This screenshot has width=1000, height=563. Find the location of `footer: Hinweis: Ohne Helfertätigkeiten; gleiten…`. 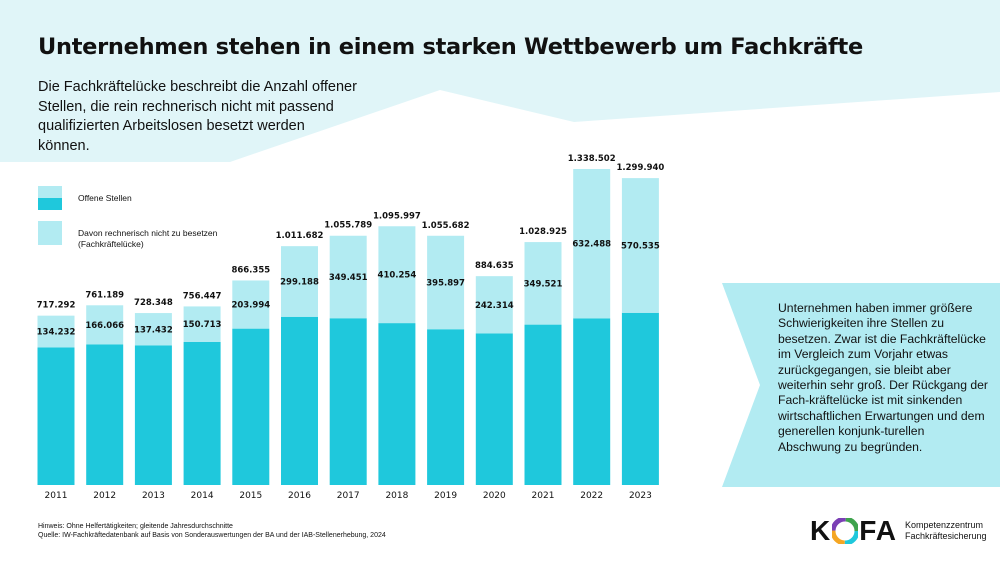

footer: Hinweis: Ohne Helfertätigkeiten; gleiten… is located at coordinates (212, 531).